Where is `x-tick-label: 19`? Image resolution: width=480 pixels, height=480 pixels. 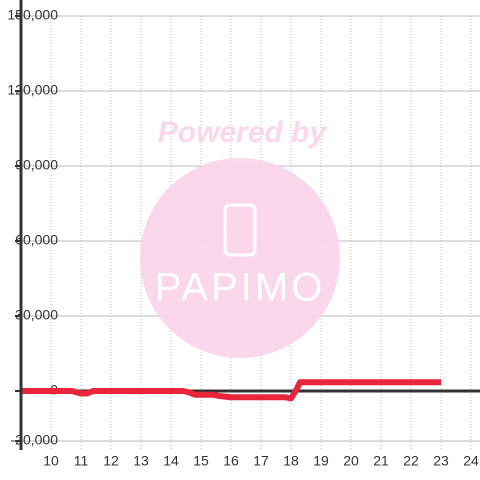
x-tick-label: 19 is located at coordinates (321, 461).